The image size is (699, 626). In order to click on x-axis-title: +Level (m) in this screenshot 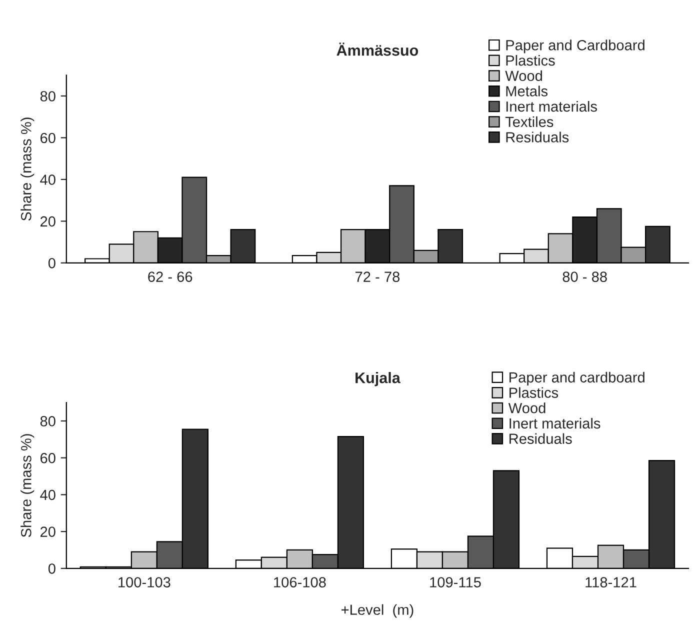, I will do `click(378, 611)`.